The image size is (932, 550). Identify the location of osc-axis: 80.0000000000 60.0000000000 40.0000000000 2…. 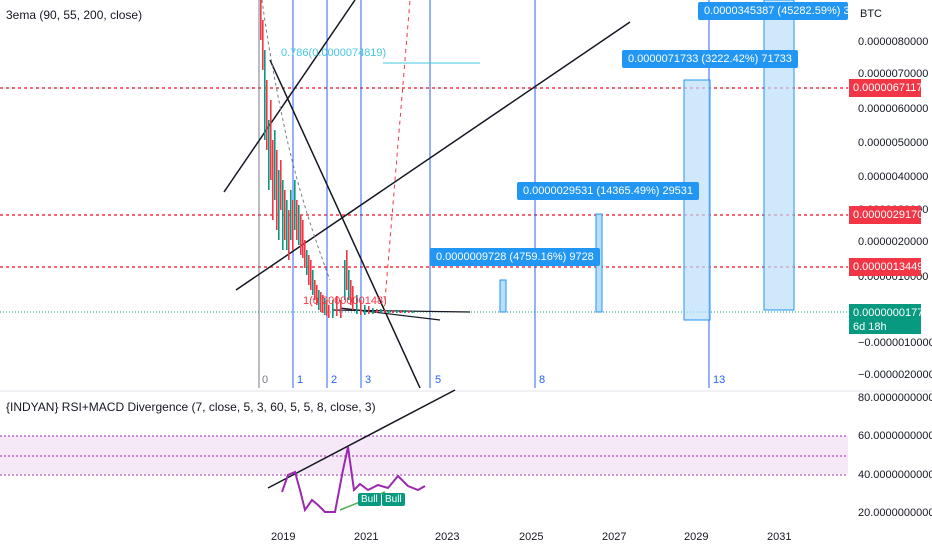
(895, 455).